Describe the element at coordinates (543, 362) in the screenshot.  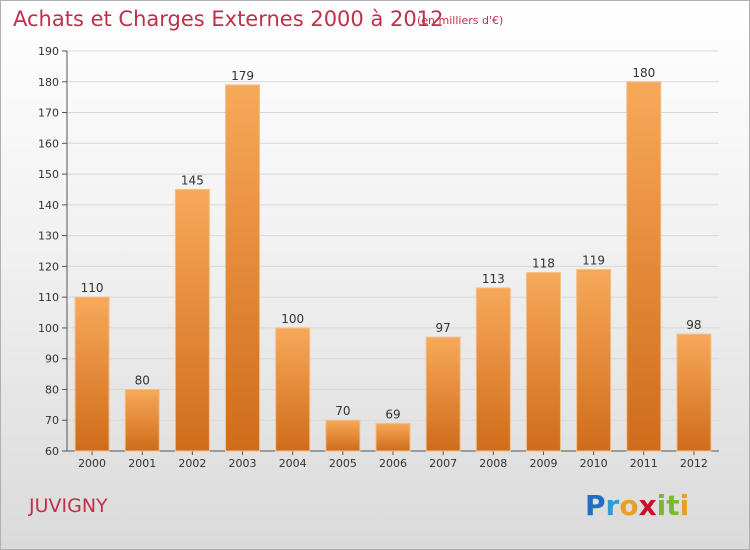
I see `bar-2009` at that location.